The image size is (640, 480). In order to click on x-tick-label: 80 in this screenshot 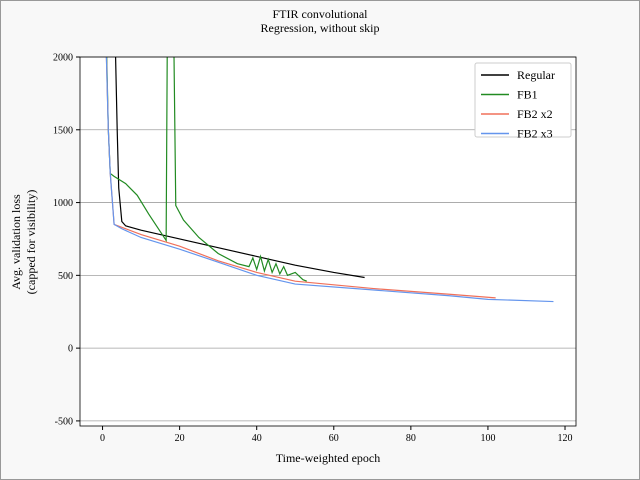, I will do `click(411, 438)`.